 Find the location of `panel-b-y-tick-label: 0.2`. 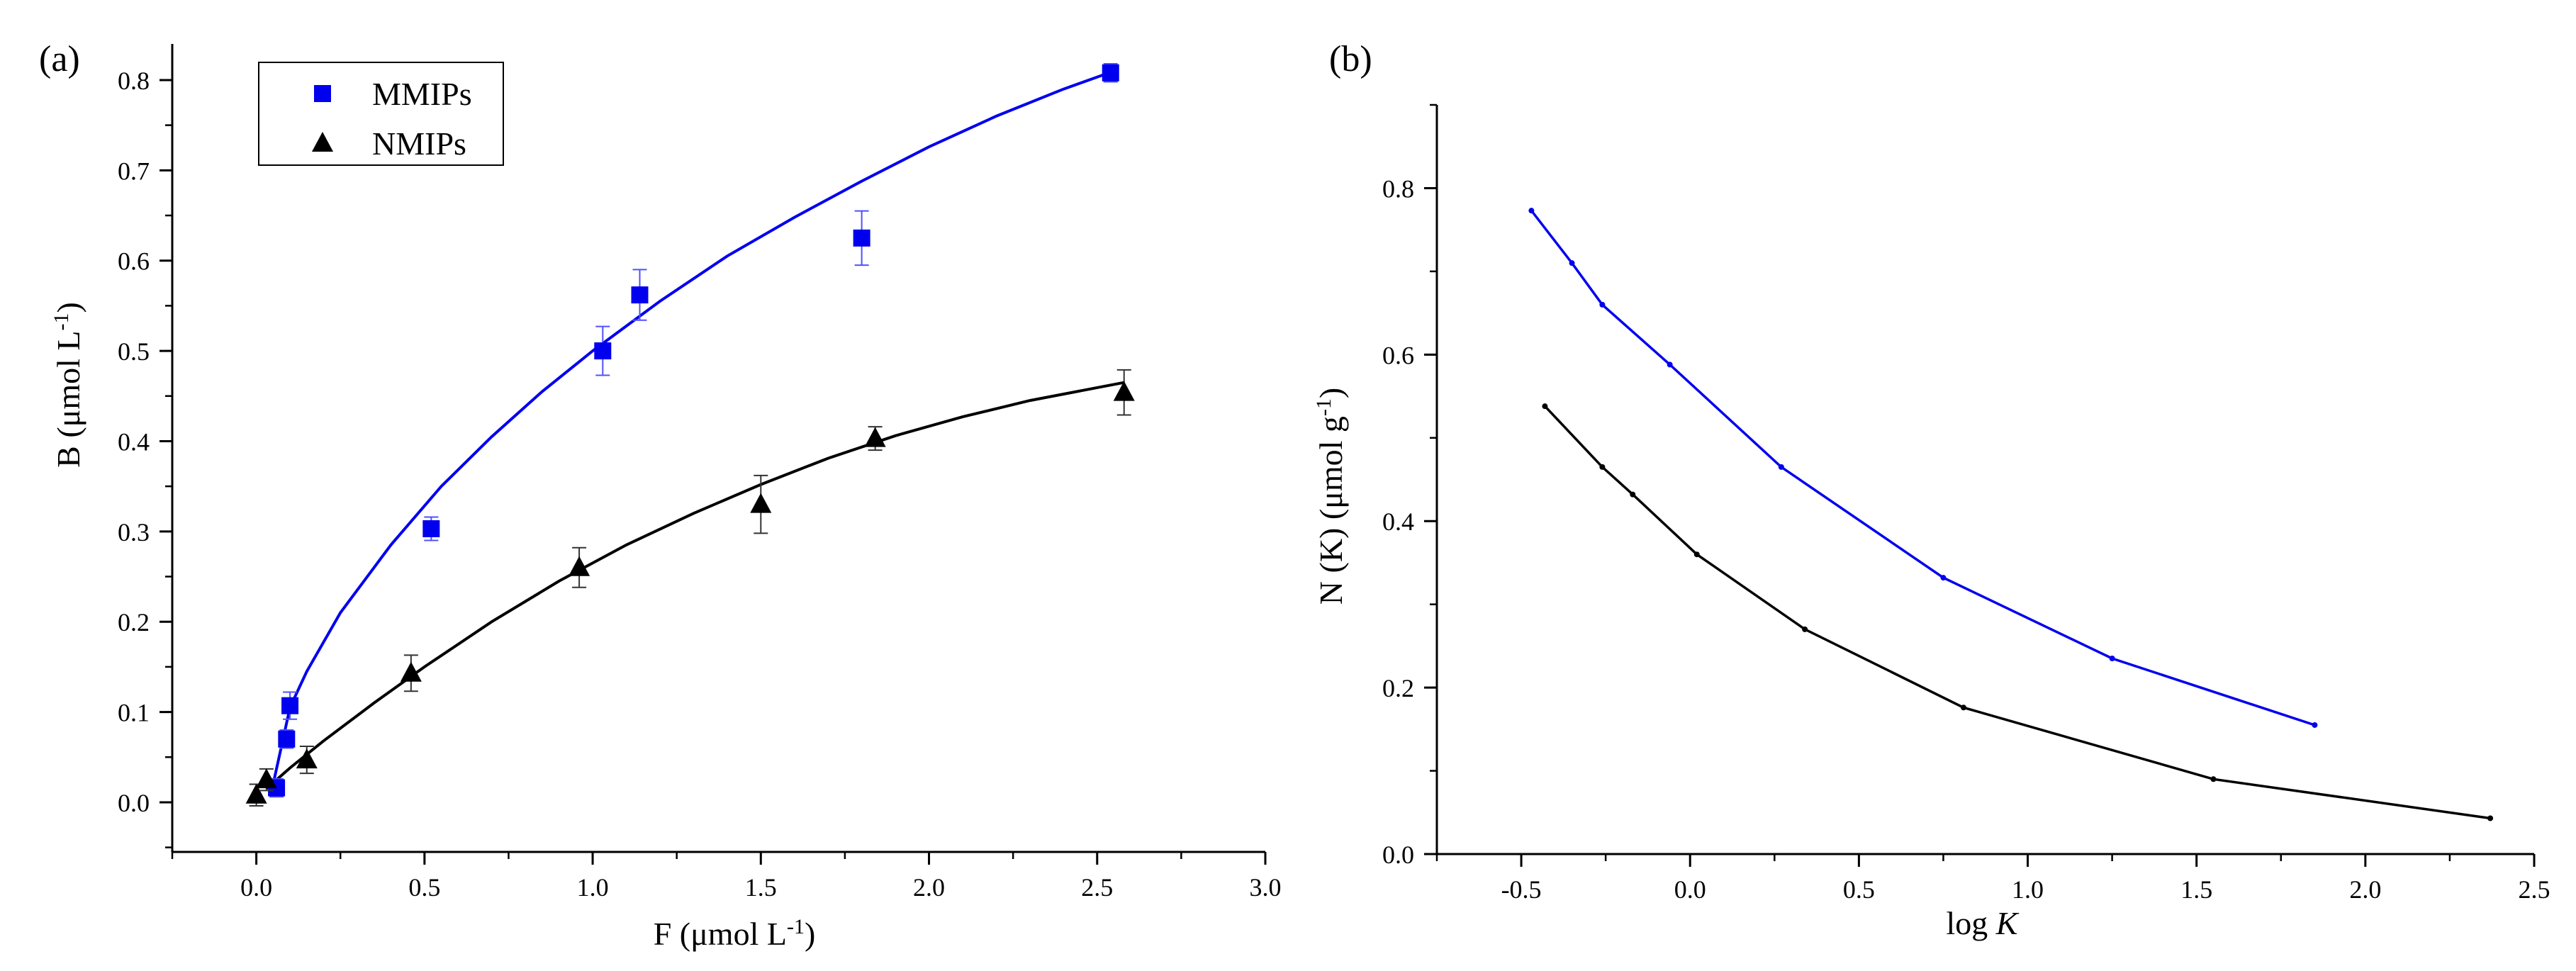

panel-b-y-tick-label: 0.2 is located at coordinates (1398, 688).